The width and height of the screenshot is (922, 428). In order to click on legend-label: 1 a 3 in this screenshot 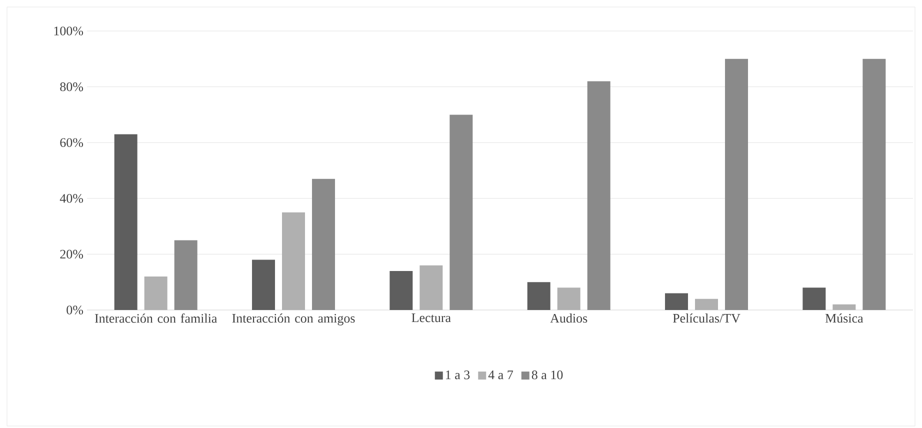, I will do `click(458, 375)`.